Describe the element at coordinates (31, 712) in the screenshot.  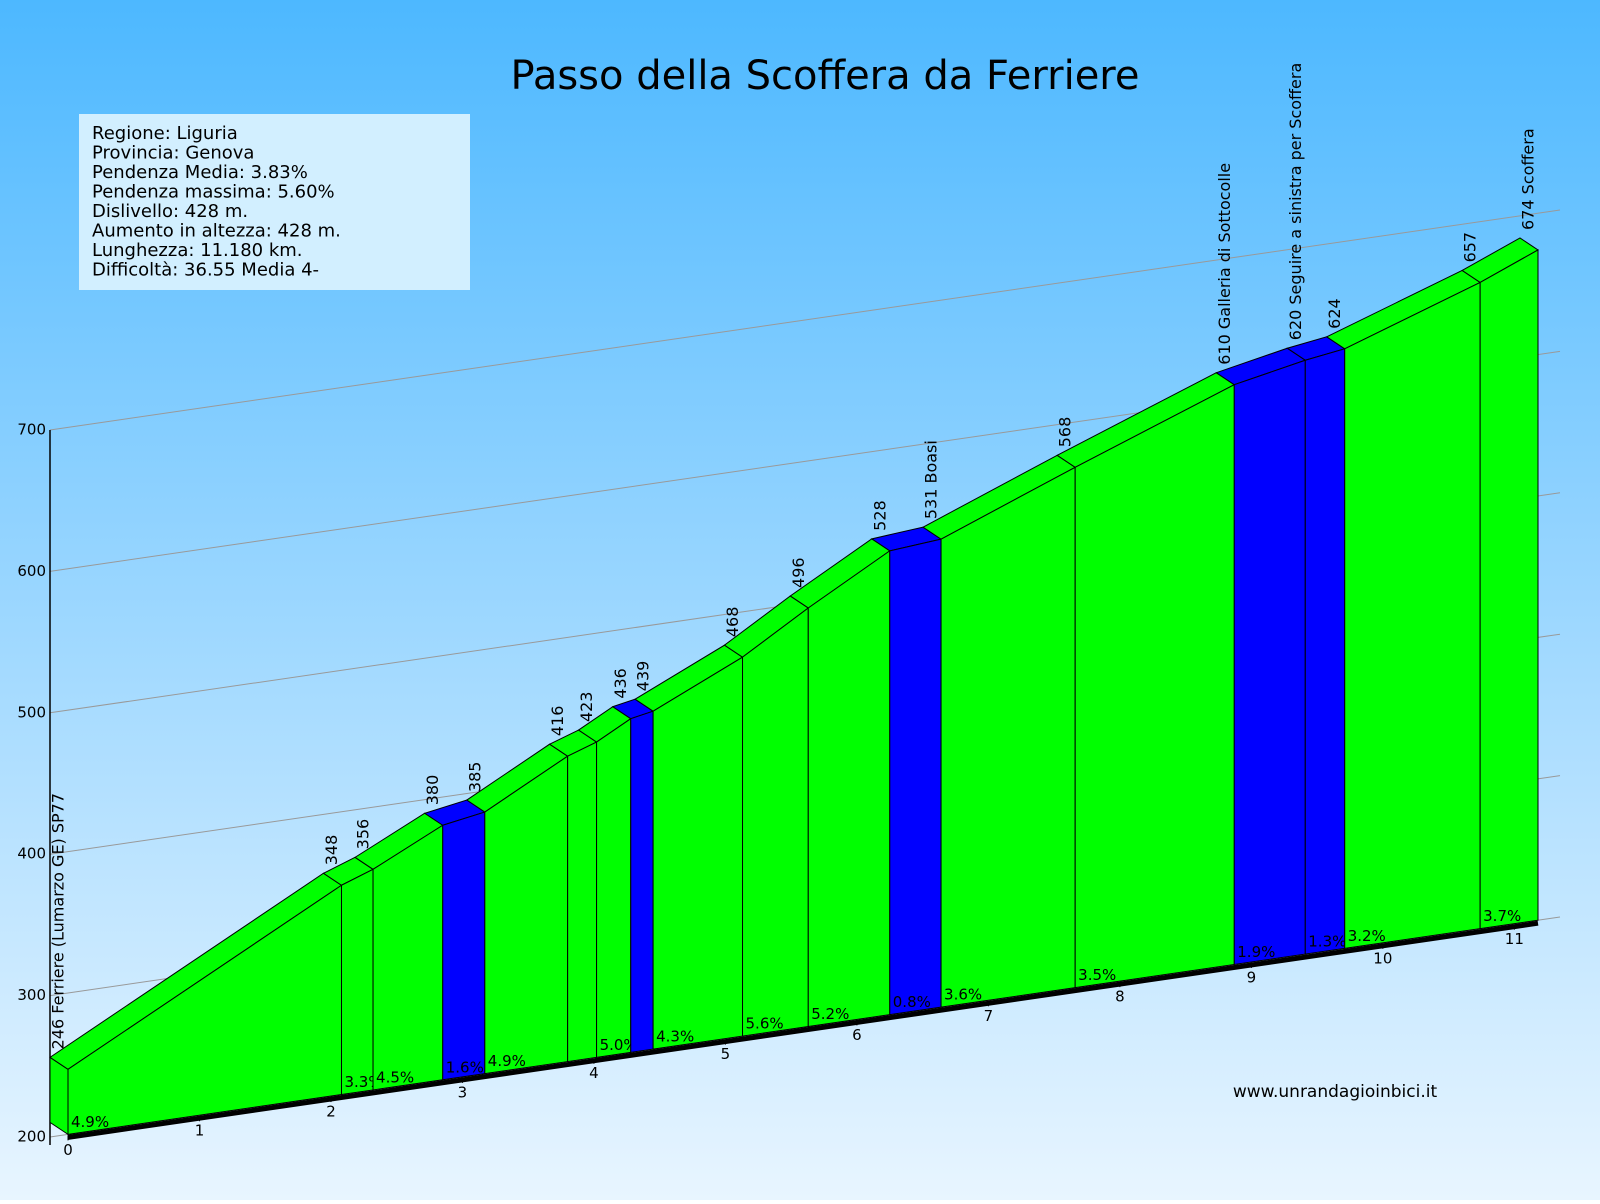
I see `y-tick-label: 500` at that location.